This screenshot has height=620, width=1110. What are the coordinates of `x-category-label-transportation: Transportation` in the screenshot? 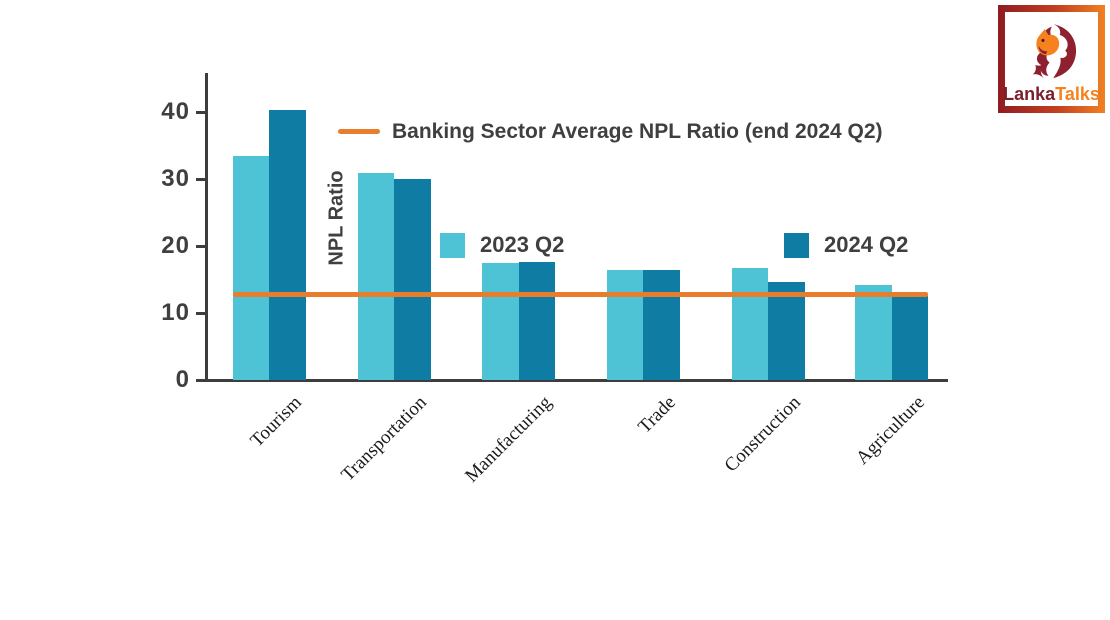 It's located at (384, 439).